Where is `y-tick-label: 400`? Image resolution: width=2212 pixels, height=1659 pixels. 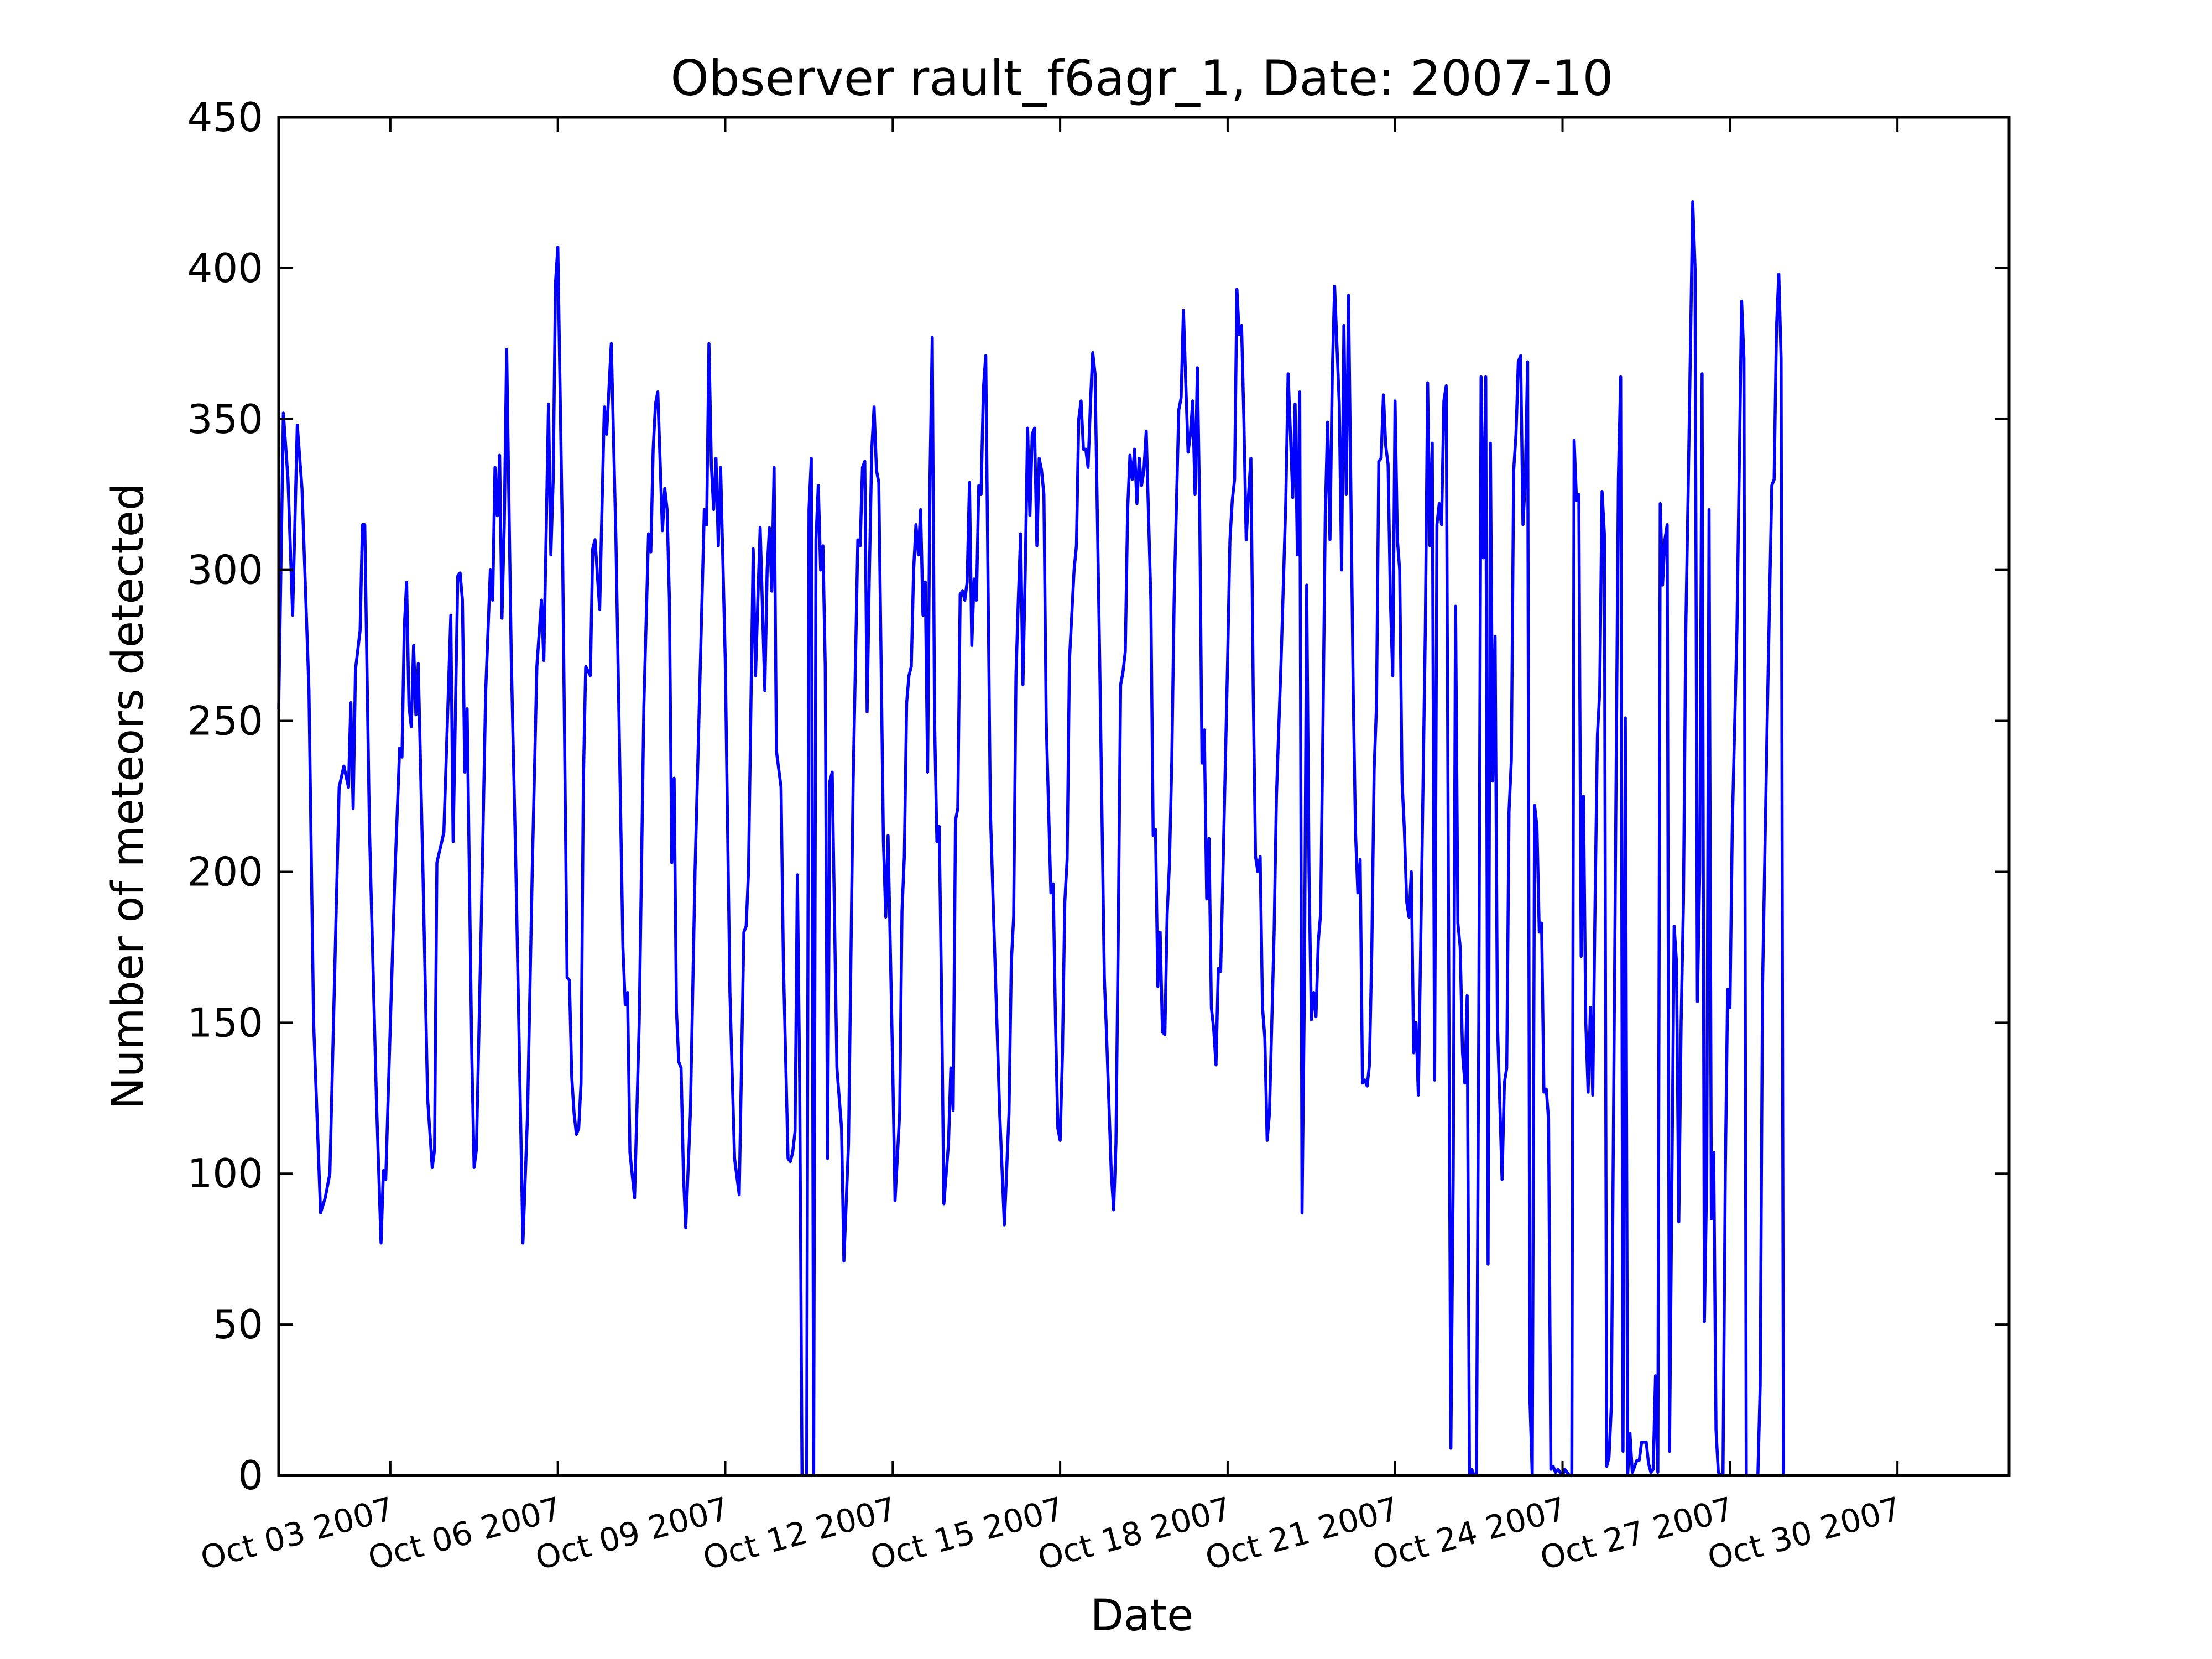 y-tick-label: 400 is located at coordinates (225, 268).